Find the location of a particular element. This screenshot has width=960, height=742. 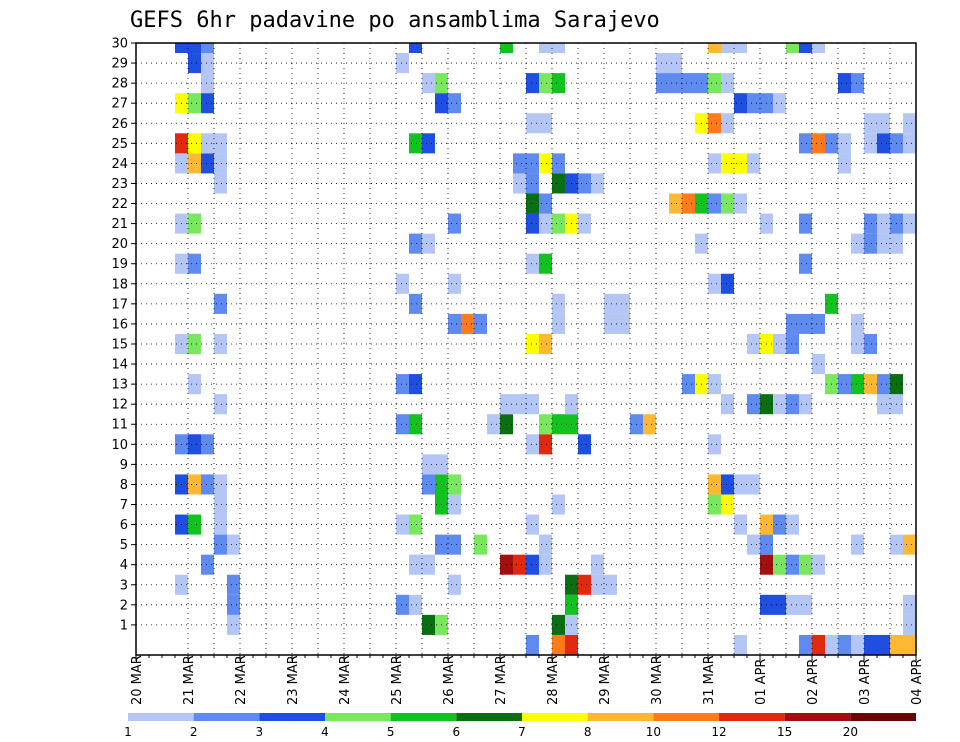

y-tick-label: 10 is located at coordinates (119, 445).